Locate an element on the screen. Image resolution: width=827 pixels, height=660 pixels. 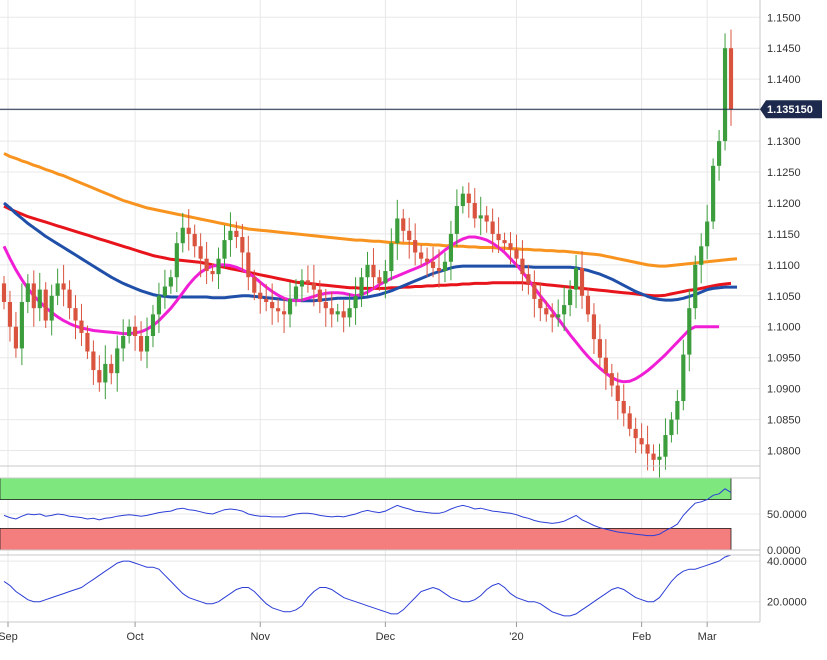
current-price-label: 1.135150 is located at coordinates (790, 110).